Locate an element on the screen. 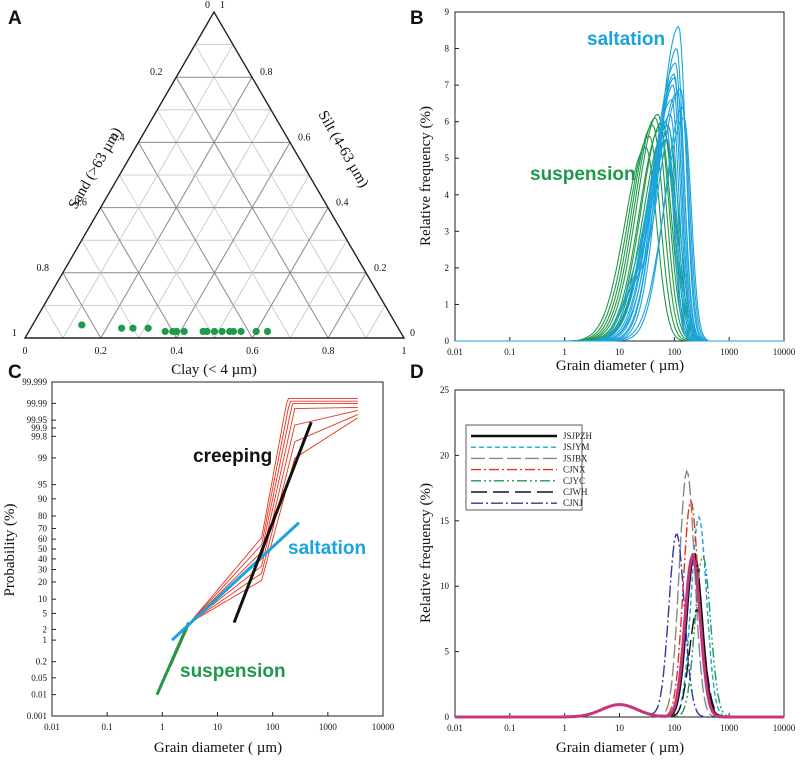 The image size is (809, 764). y-tick-label: 60 is located at coordinates (43, 539).